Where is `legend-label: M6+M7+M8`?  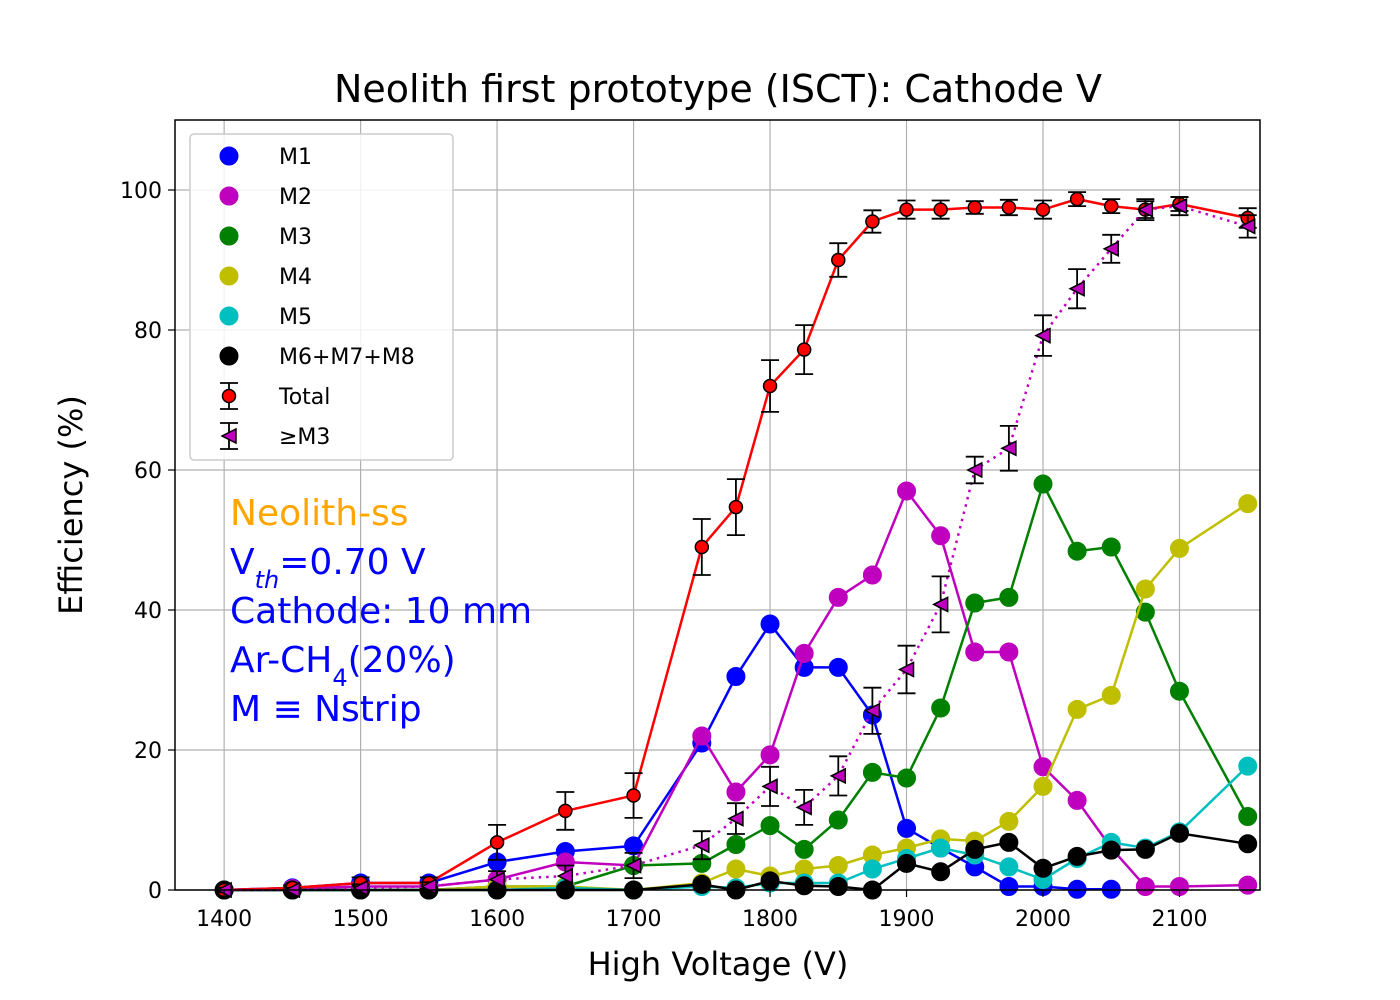 legend-label: M6+M7+M8 is located at coordinates (347, 357).